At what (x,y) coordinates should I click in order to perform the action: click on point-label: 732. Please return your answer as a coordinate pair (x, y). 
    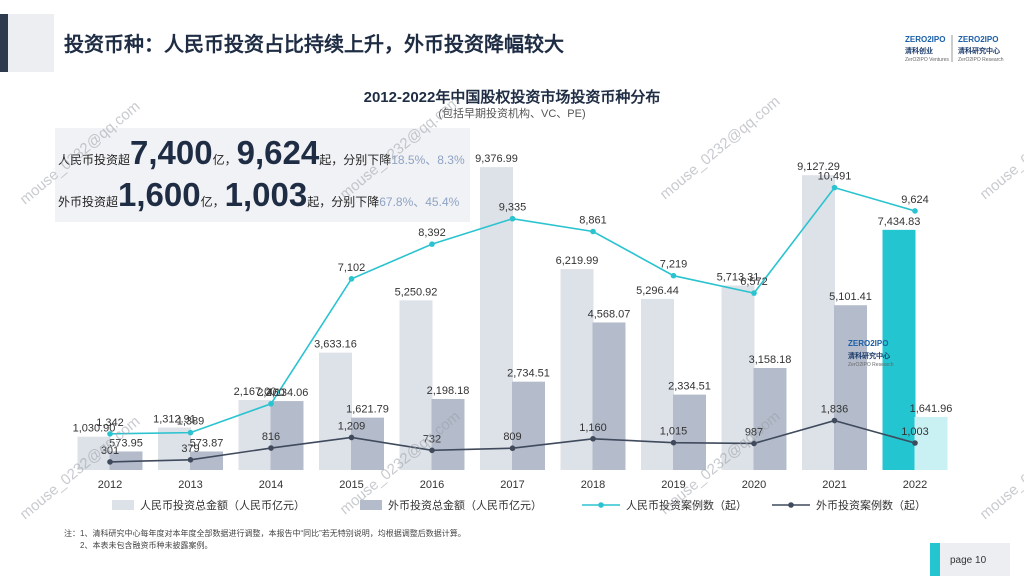
    Looking at the image, I should click on (432, 439).